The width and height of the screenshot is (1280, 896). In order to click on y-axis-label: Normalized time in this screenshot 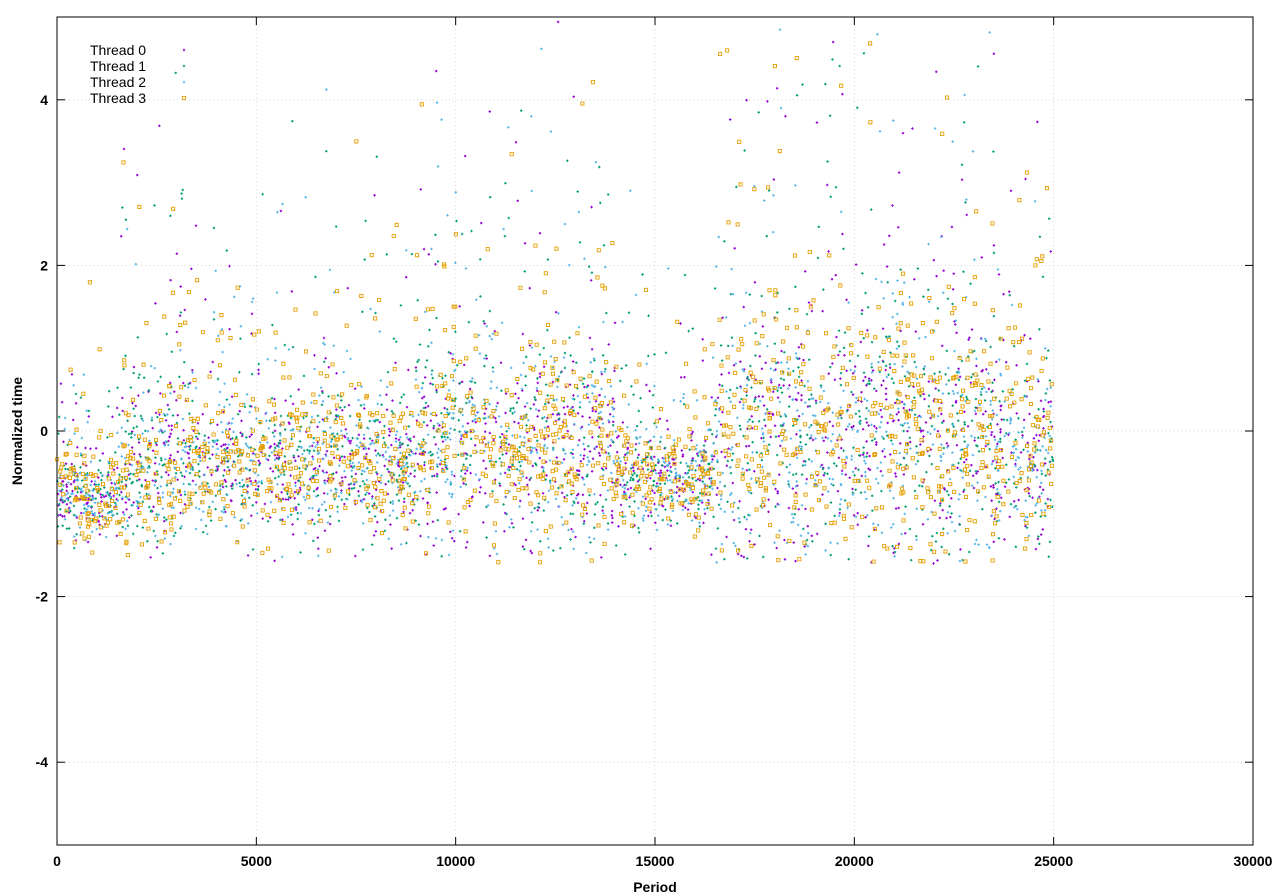, I will do `click(17, 431)`.